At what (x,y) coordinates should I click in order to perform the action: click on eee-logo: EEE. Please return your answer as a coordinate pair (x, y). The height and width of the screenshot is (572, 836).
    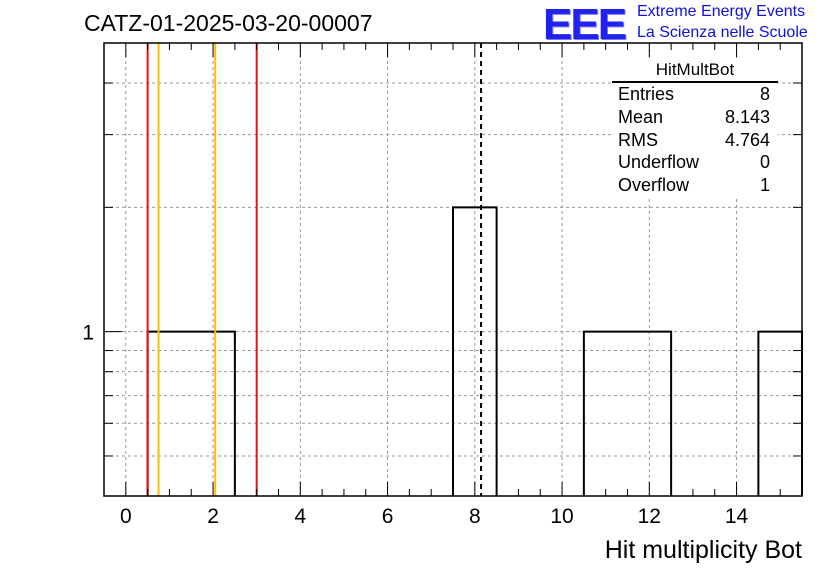
    Looking at the image, I should click on (585, 24).